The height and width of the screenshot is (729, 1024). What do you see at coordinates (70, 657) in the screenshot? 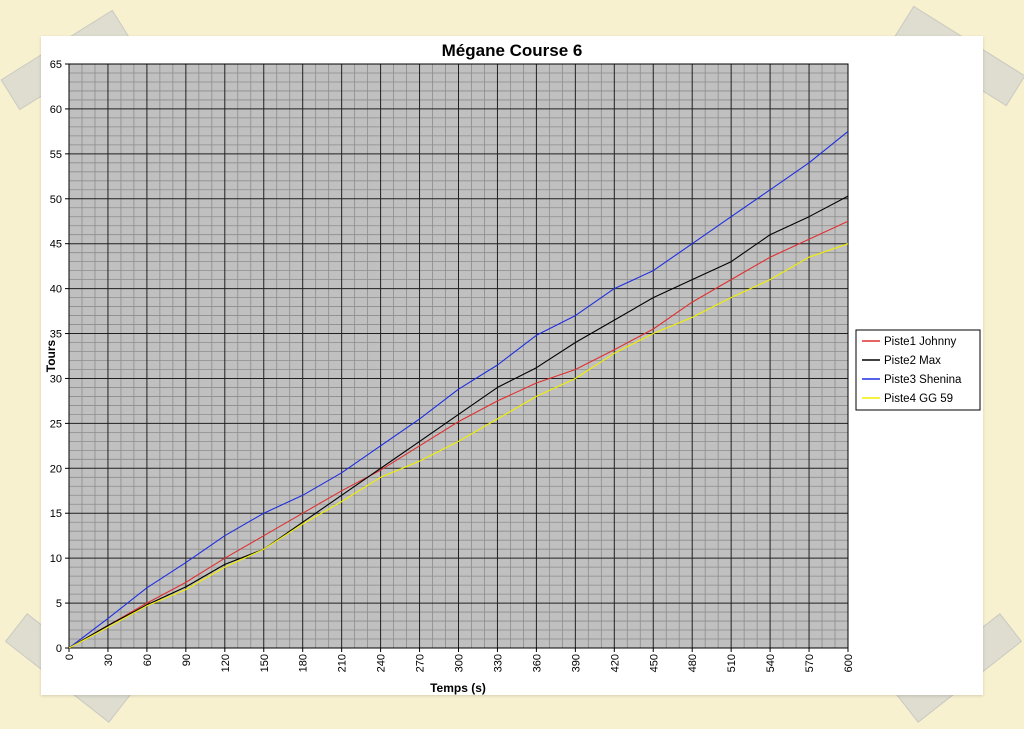
I see `x-tick-label: 0` at bounding box center [70, 657].